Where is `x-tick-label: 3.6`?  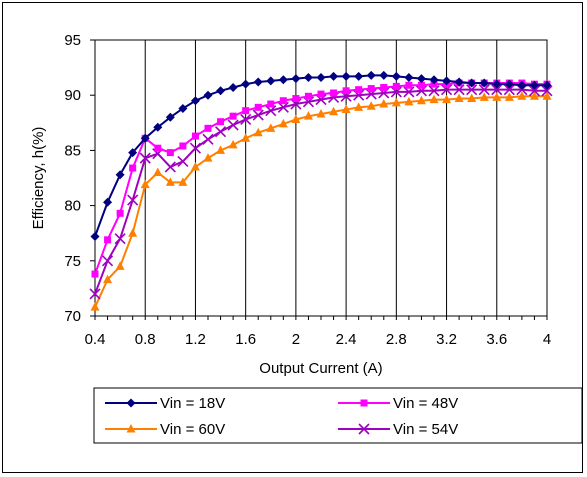
x-tick-label: 3.6 is located at coordinates (496, 339).